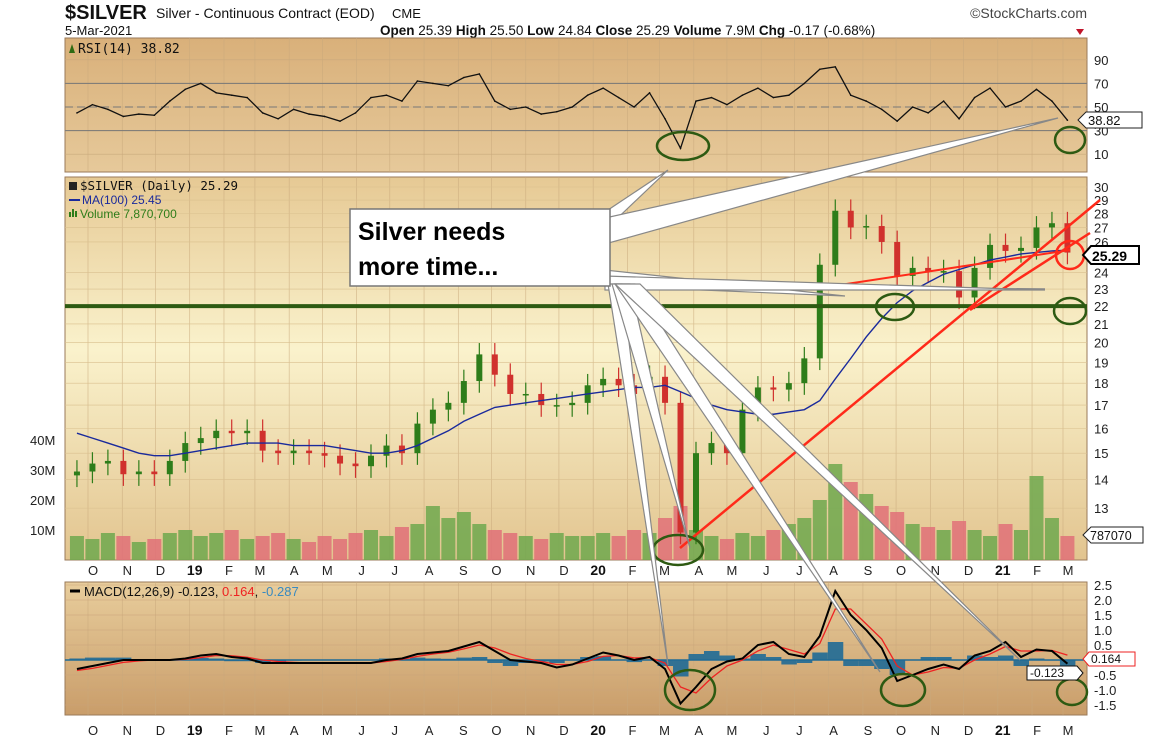  Describe the element at coordinates (93, 730) in the screenshot. I see `month-tick-label: O` at that location.